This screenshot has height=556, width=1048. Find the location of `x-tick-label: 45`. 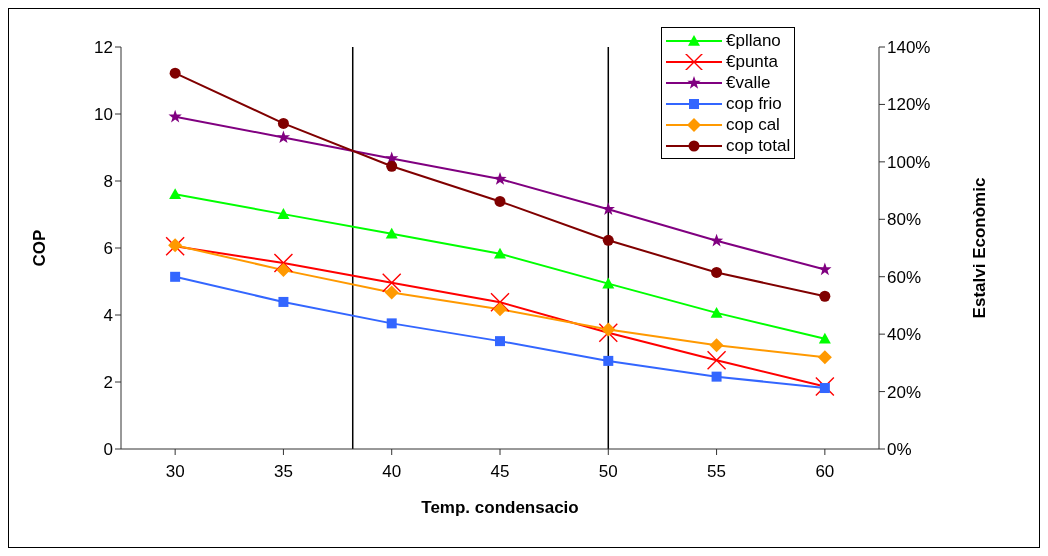

x-tick-label: 45 is located at coordinates (500, 472).